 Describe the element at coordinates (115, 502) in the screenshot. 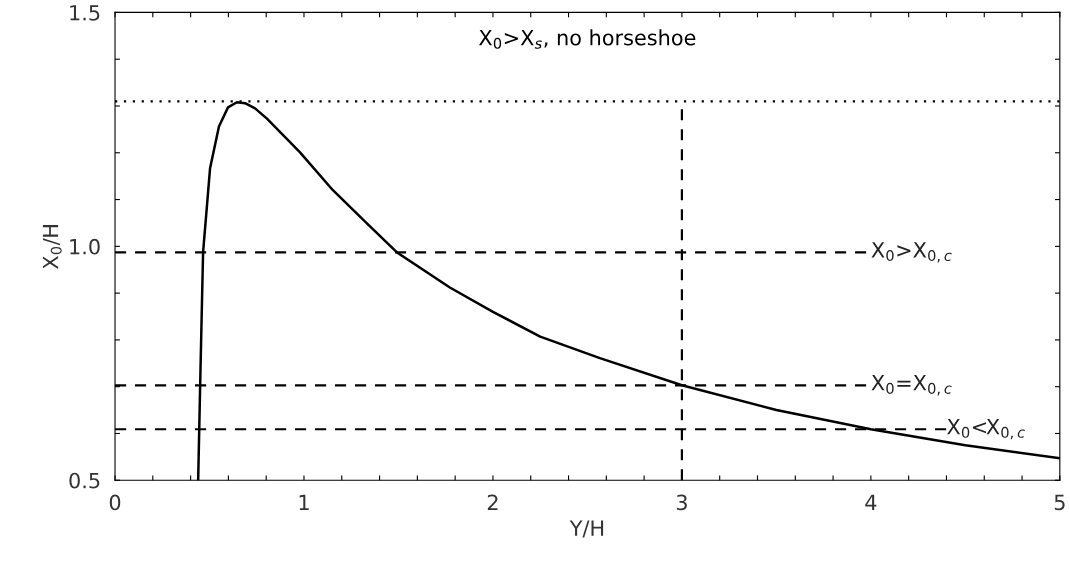

I see `x-tick-label: 0` at that location.